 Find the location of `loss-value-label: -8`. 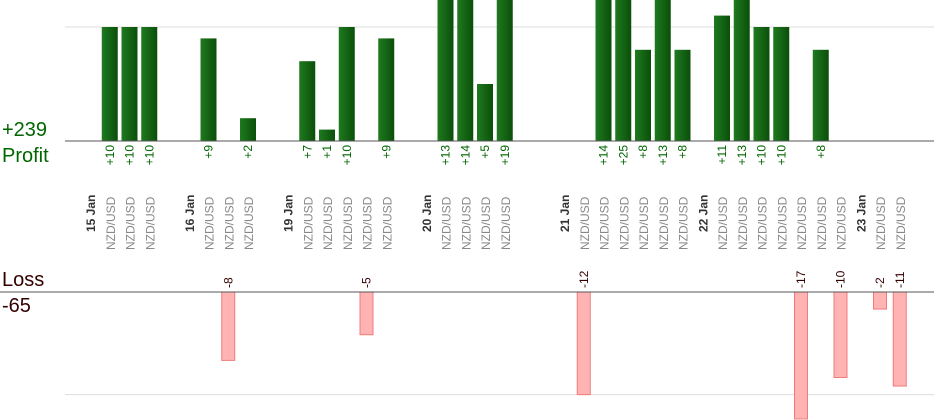

loss-value-label: -8 is located at coordinates (228, 282).